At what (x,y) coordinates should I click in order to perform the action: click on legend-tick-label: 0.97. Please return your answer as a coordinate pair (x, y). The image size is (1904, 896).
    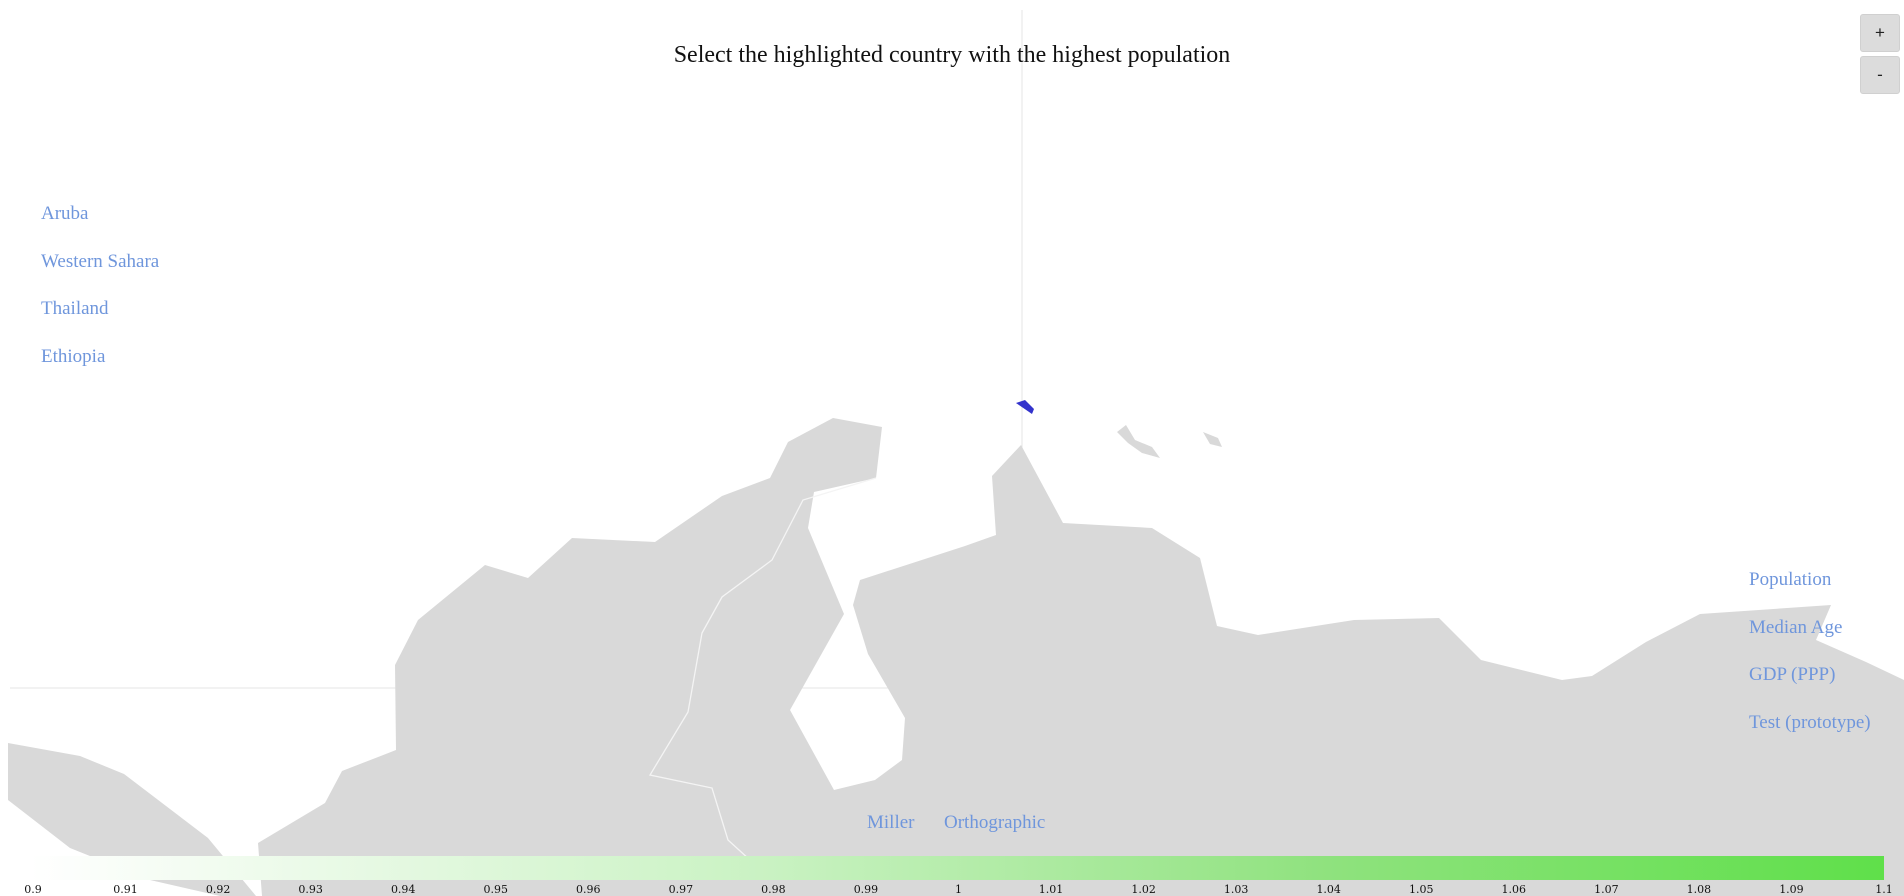
    Looking at the image, I should click on (681, 889).